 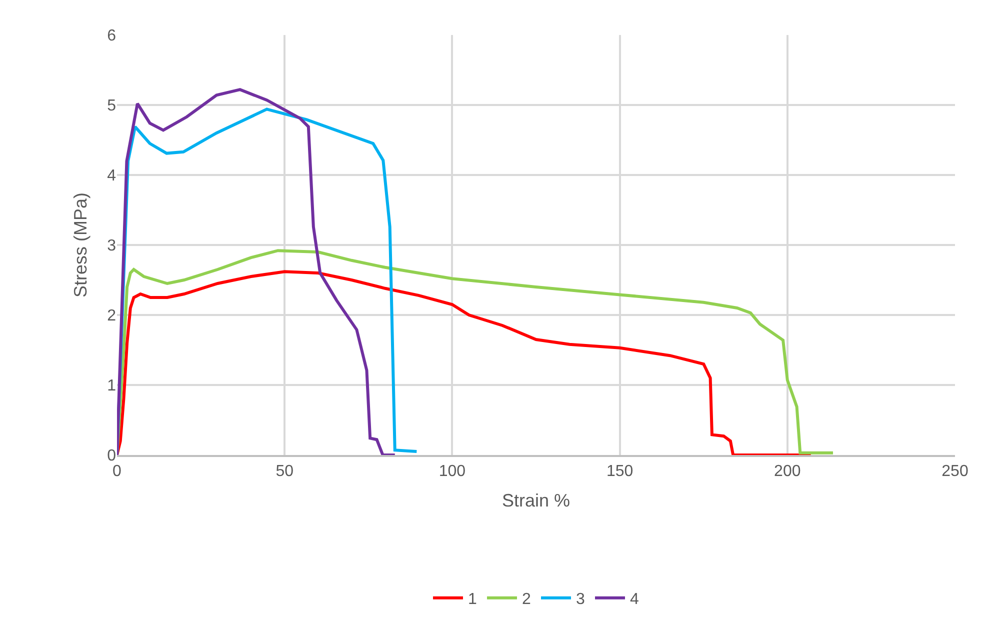 I want to click on y-tick-label: 3, so click(x=111, y=246).